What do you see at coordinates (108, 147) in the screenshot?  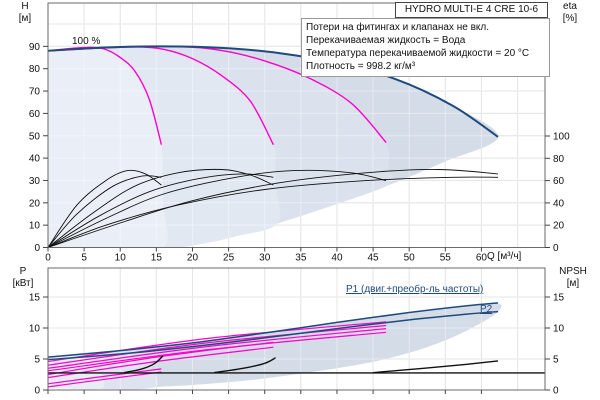 I see `region-operating-range-1-pump` at bounding box center [108, 147].